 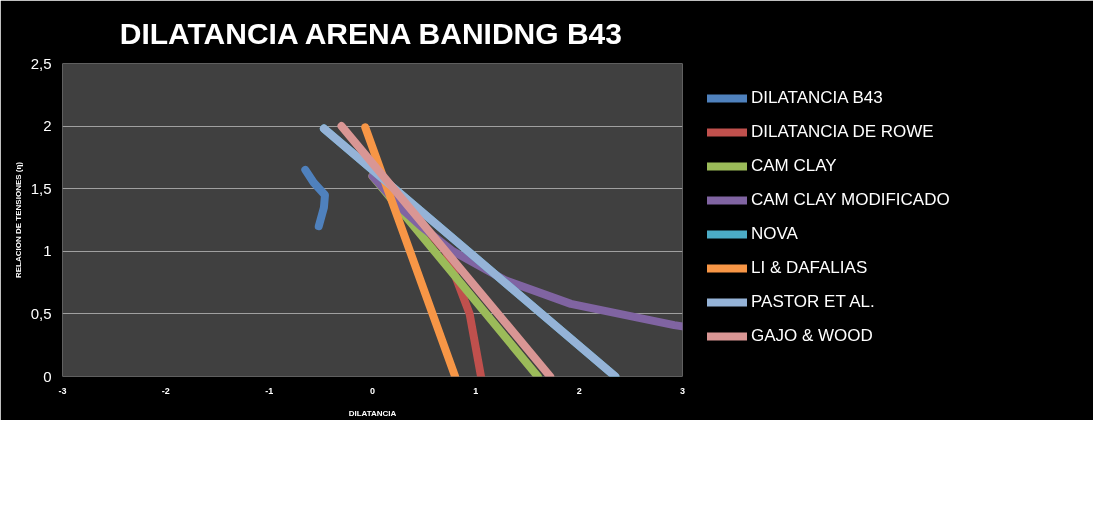 What do you see at coordinates (373, 390) in the screenshot?
I see `x-tick-label: 0` at bounding box center [373, 390].